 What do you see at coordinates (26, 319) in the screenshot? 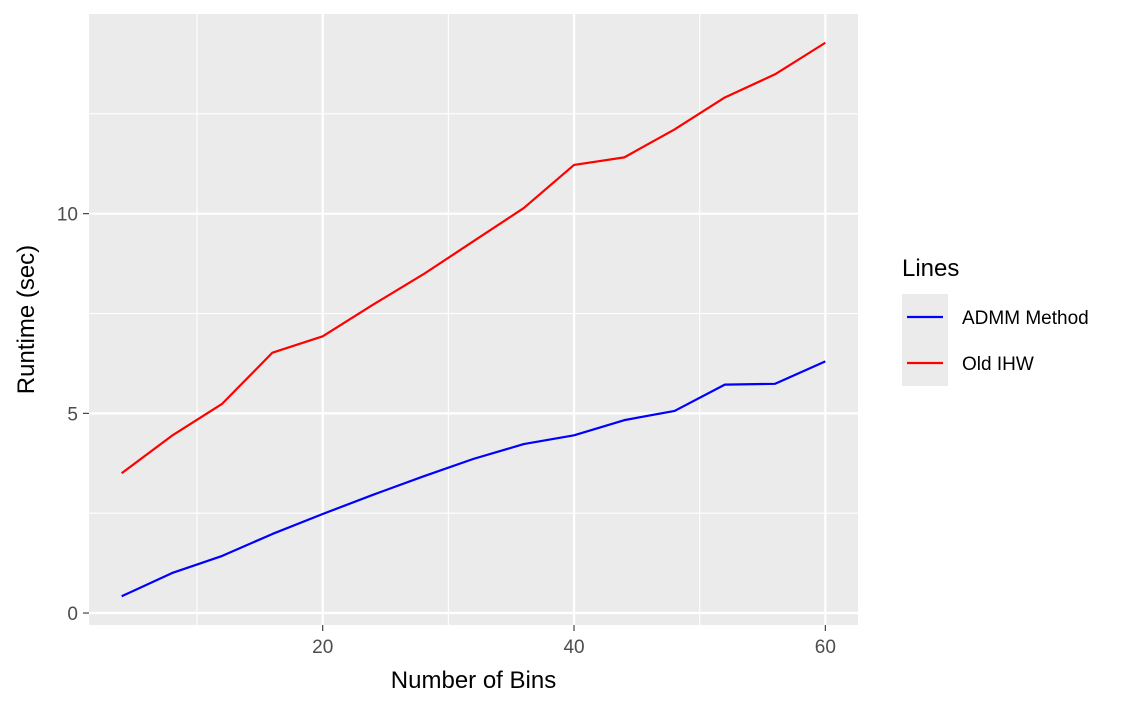
I see `y-axis-title: Runtime (sec)` at bounding box center [26, 319].